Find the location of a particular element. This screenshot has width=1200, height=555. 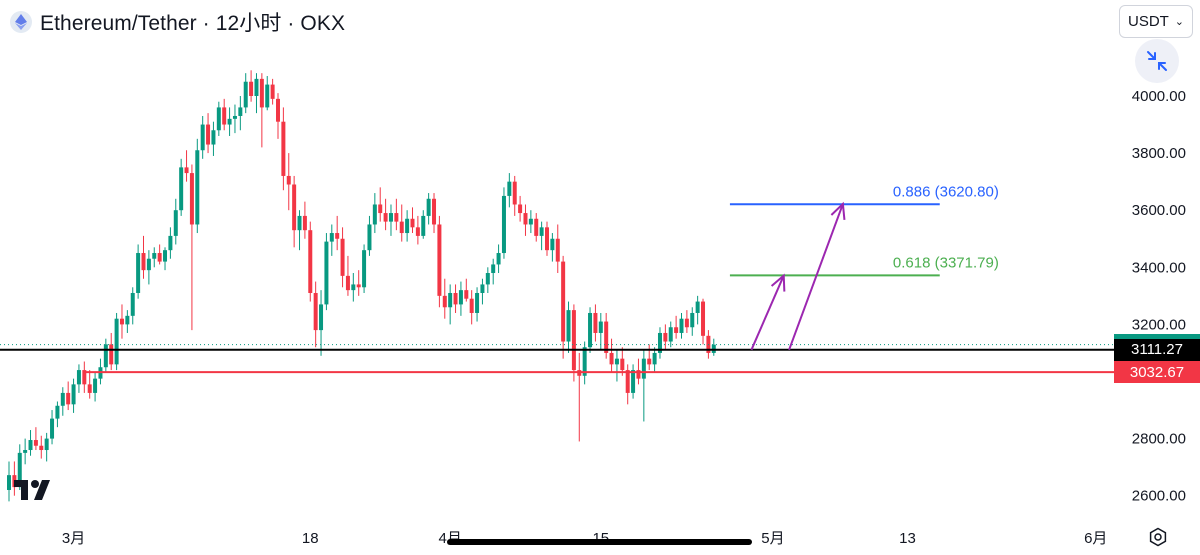

home-indicator is located at coordinates (599, 542).